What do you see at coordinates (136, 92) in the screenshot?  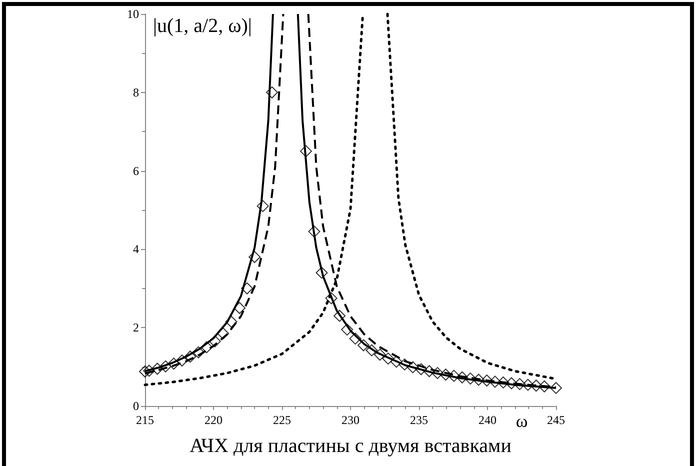 I see `y-tick-label: 8` at bounding box center [136, 92].